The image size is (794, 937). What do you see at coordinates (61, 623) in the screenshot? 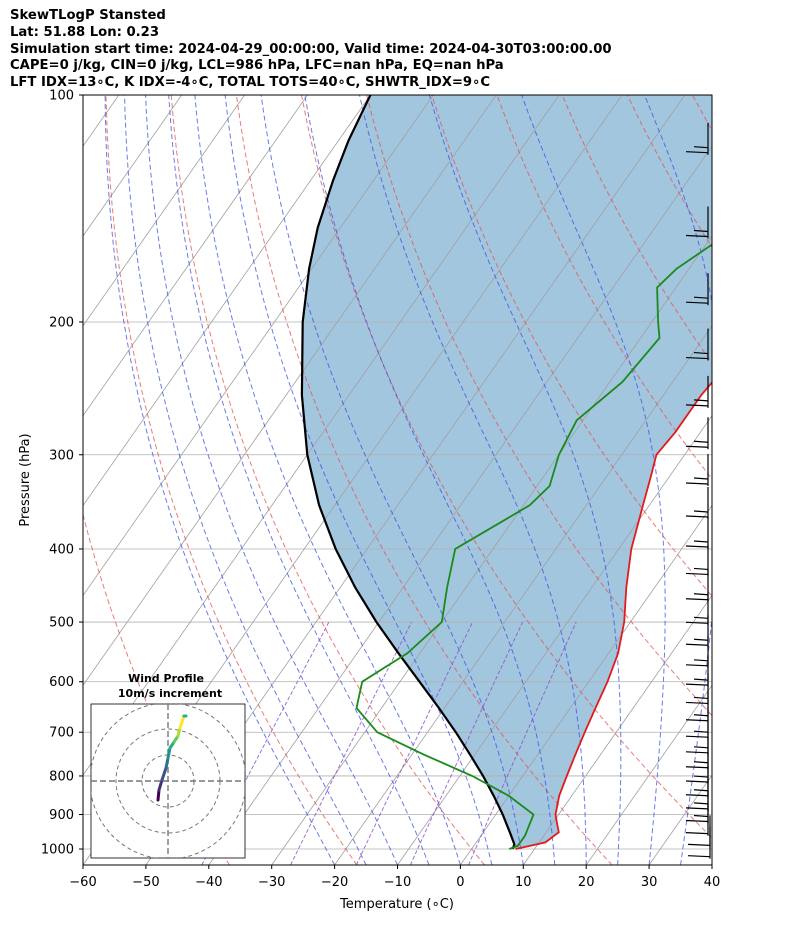
I see `y-tick-label: 500` at bounding box center [61, 623].